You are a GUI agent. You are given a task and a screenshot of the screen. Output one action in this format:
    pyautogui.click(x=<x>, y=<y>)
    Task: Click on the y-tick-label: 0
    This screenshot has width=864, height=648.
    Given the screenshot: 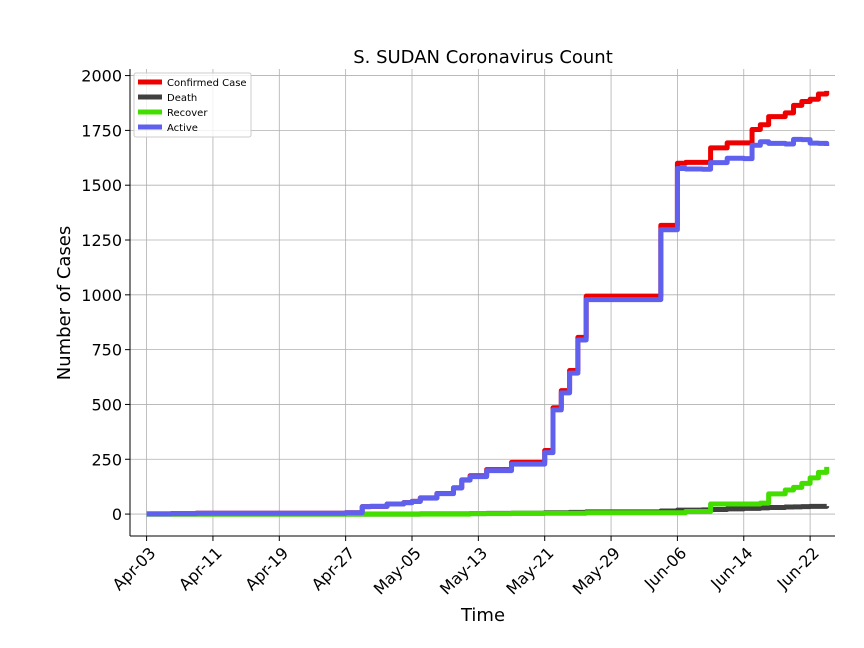 What is the action you would take?
    pyautogui.click(x=117, y=514)
    